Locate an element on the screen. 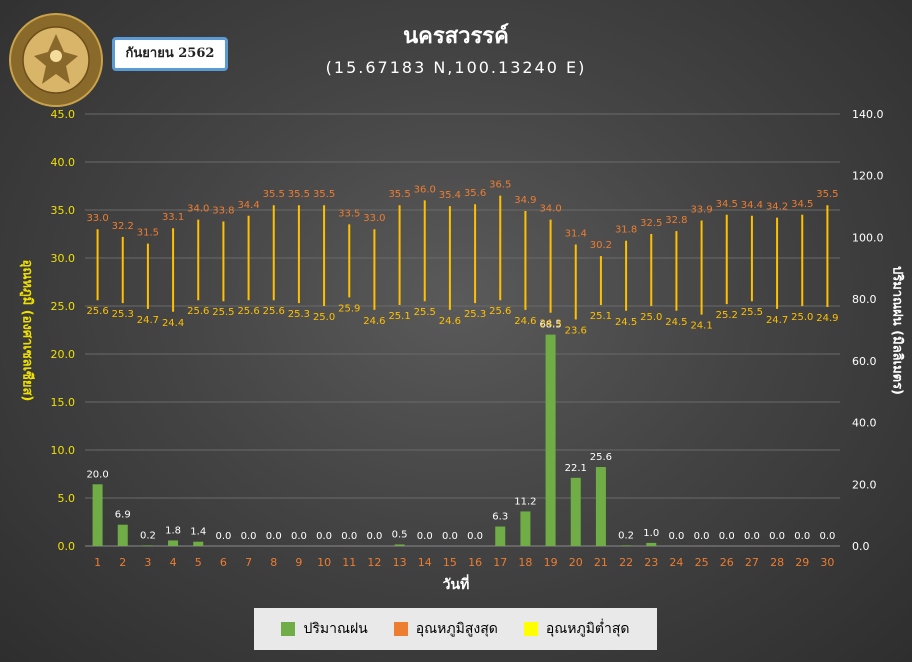 The height and width of the screenshot is (662, 912). left-tick-label: 0.0 is located at coordinates (67, 546).